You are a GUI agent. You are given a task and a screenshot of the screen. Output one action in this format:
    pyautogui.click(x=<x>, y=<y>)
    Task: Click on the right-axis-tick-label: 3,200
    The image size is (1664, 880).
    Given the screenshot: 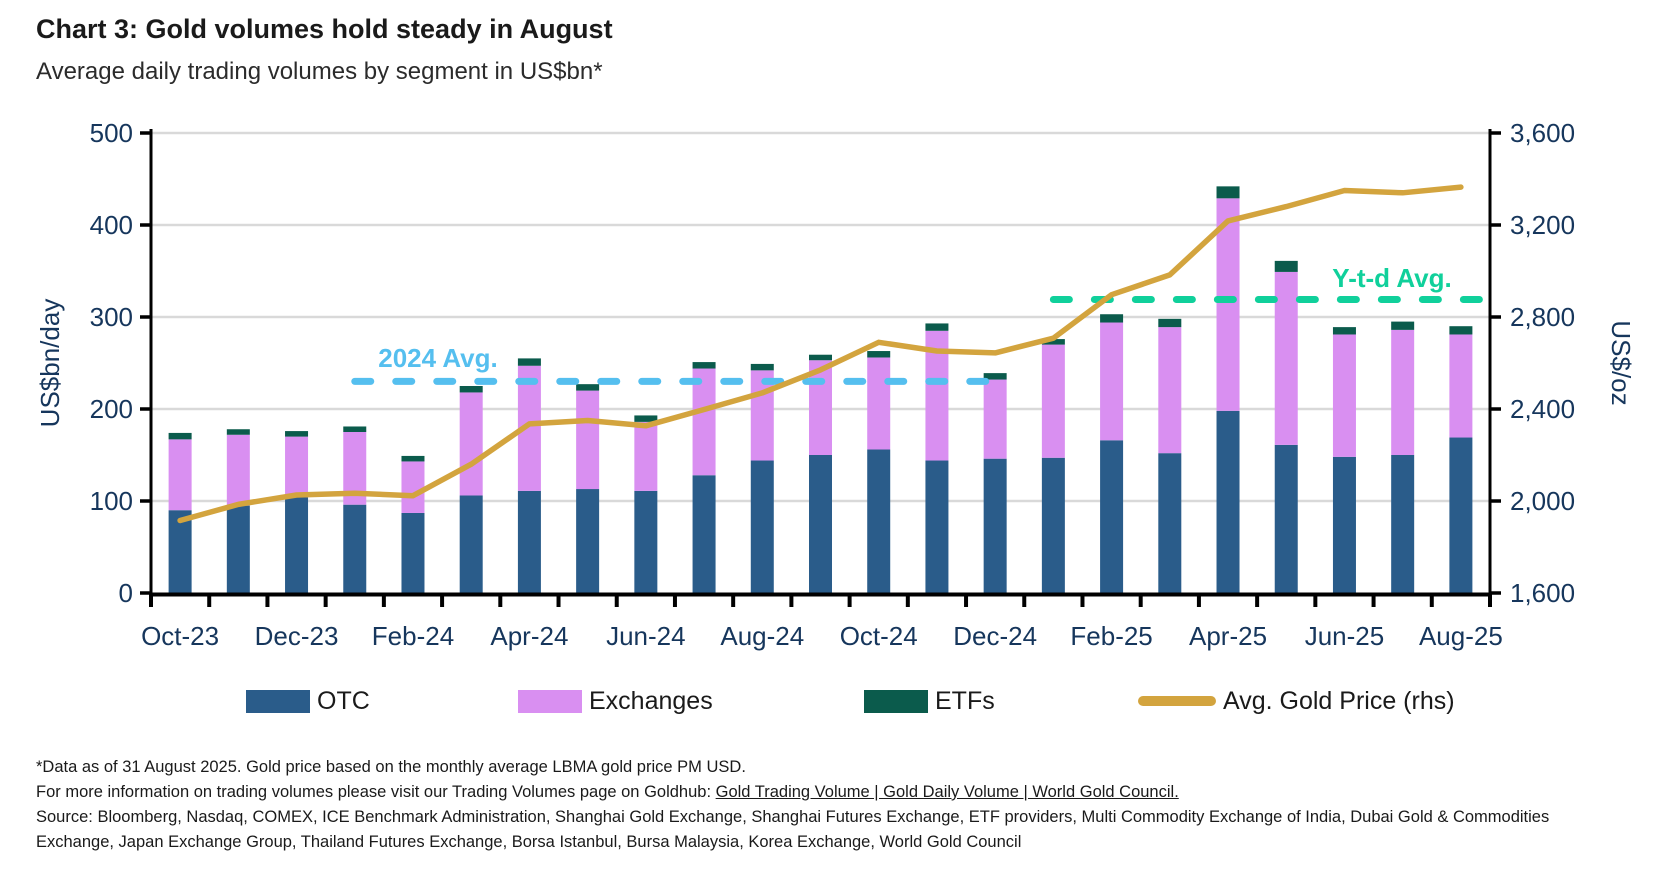 What is the action you would take?
    pyautogui.click(x=1542, y=225)
    